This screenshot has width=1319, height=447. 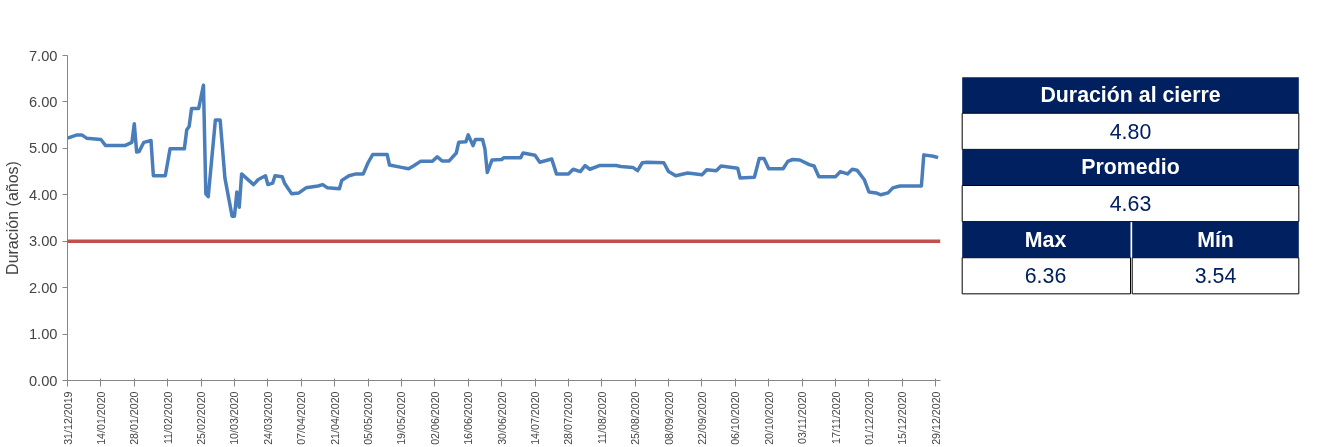 What do you see at coordinates (43, 55) in the screenshot?
I see `y-tick-label: 7.00` at bounding box center [43, 55].